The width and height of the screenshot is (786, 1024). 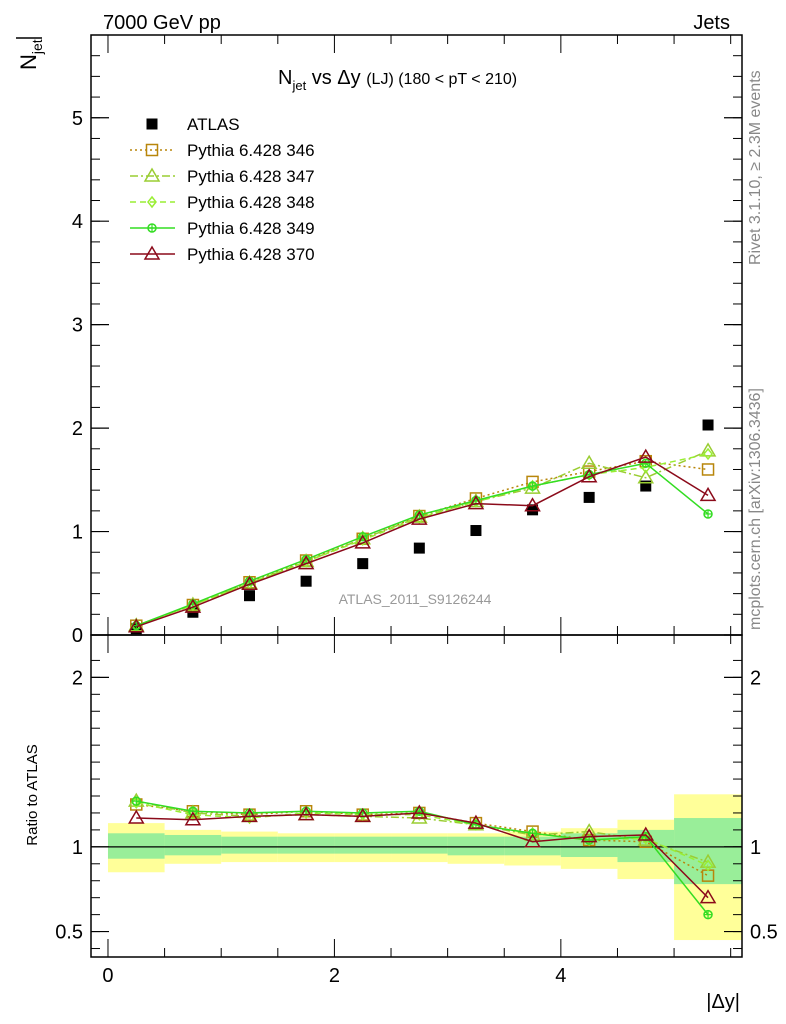 I want to click on legend-label: Pythia 6.428 349, so click(x=251, y=228).